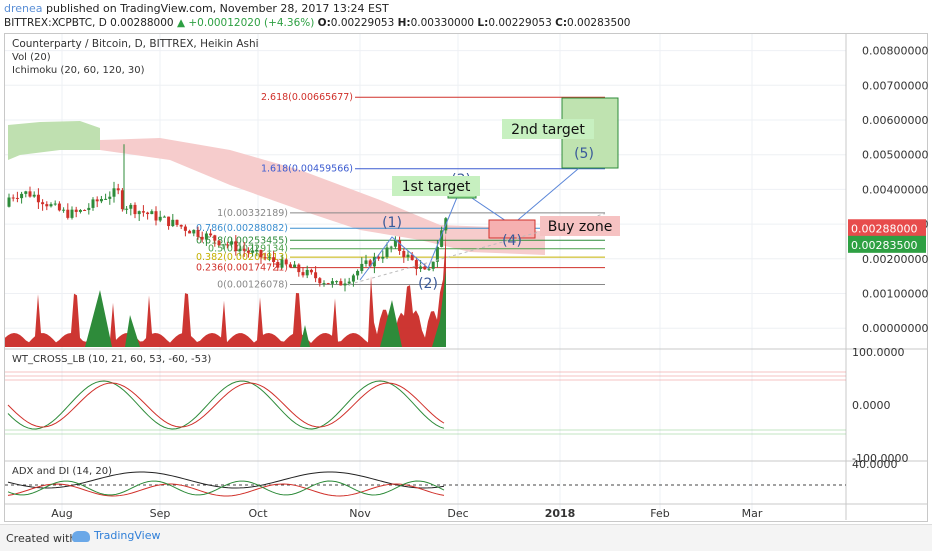 The width and height of the screenshot is (932, 551). Describe the element at coordinates (878, 352) in the screenshot. I see `wt-tick: 100.0000` at that location.